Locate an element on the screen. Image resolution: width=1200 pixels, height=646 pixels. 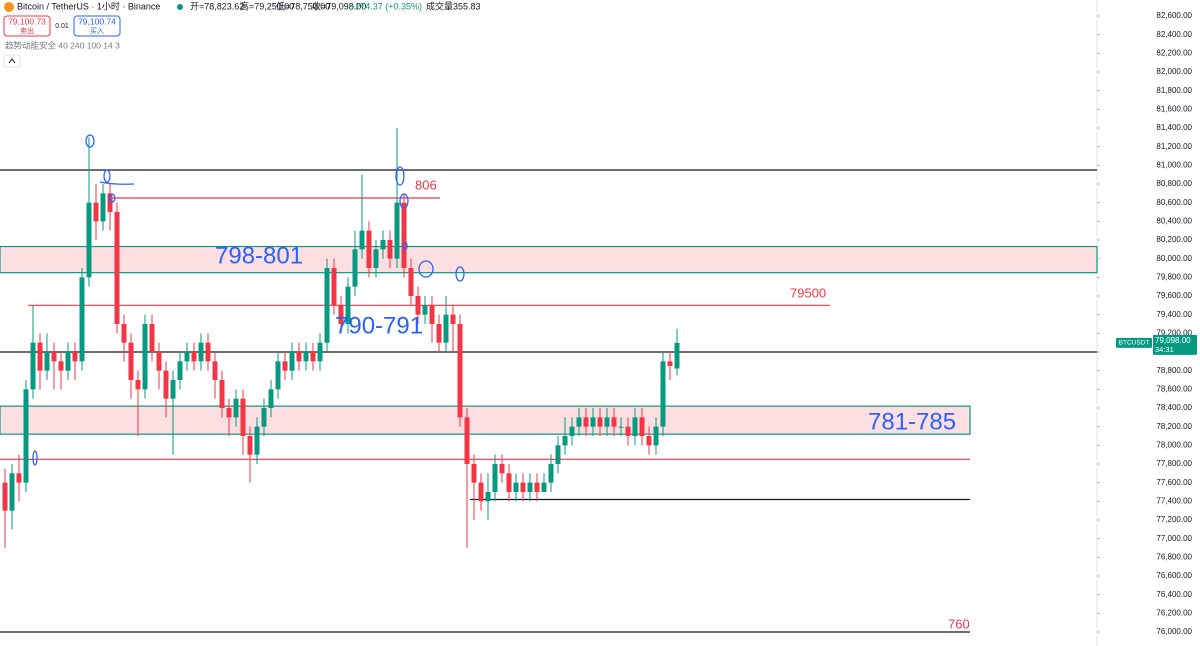
y-tick-label: 80,600.00 is located at coordinates (1174, 202).